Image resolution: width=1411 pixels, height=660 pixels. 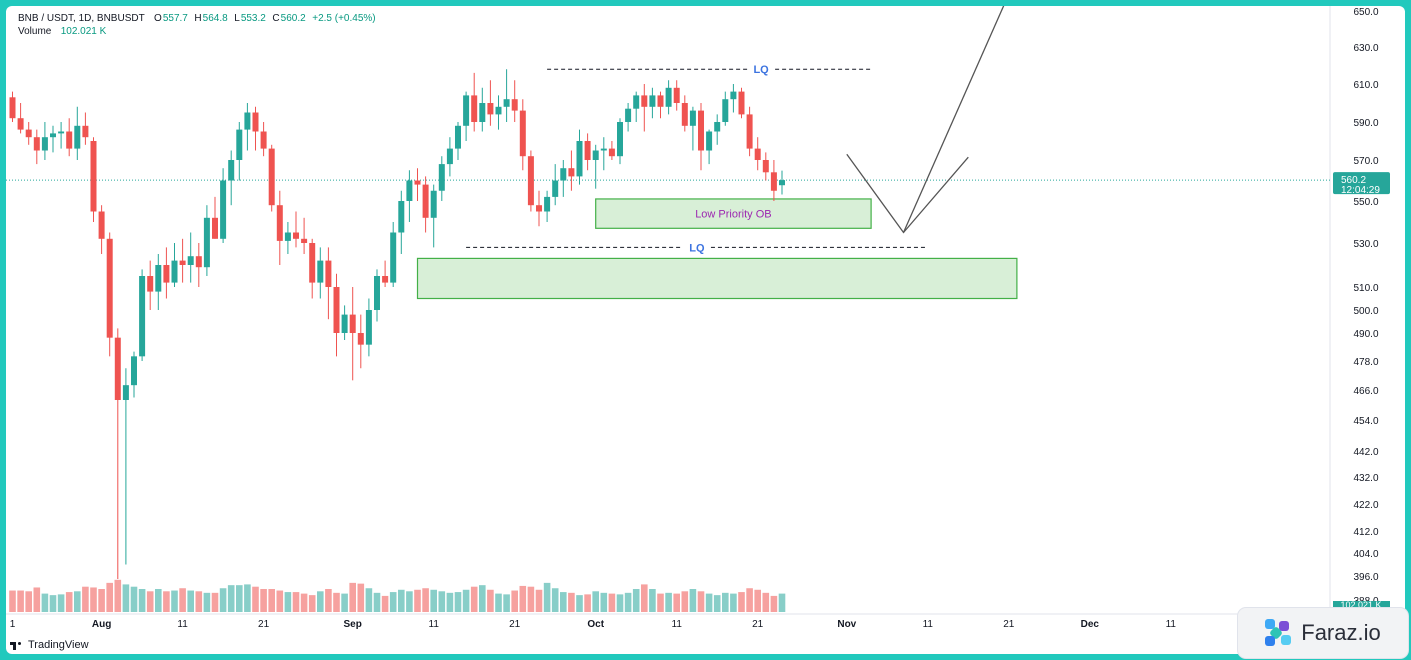 I want to click on tradingview-logo: TradingView, so click(x=49, y=645).